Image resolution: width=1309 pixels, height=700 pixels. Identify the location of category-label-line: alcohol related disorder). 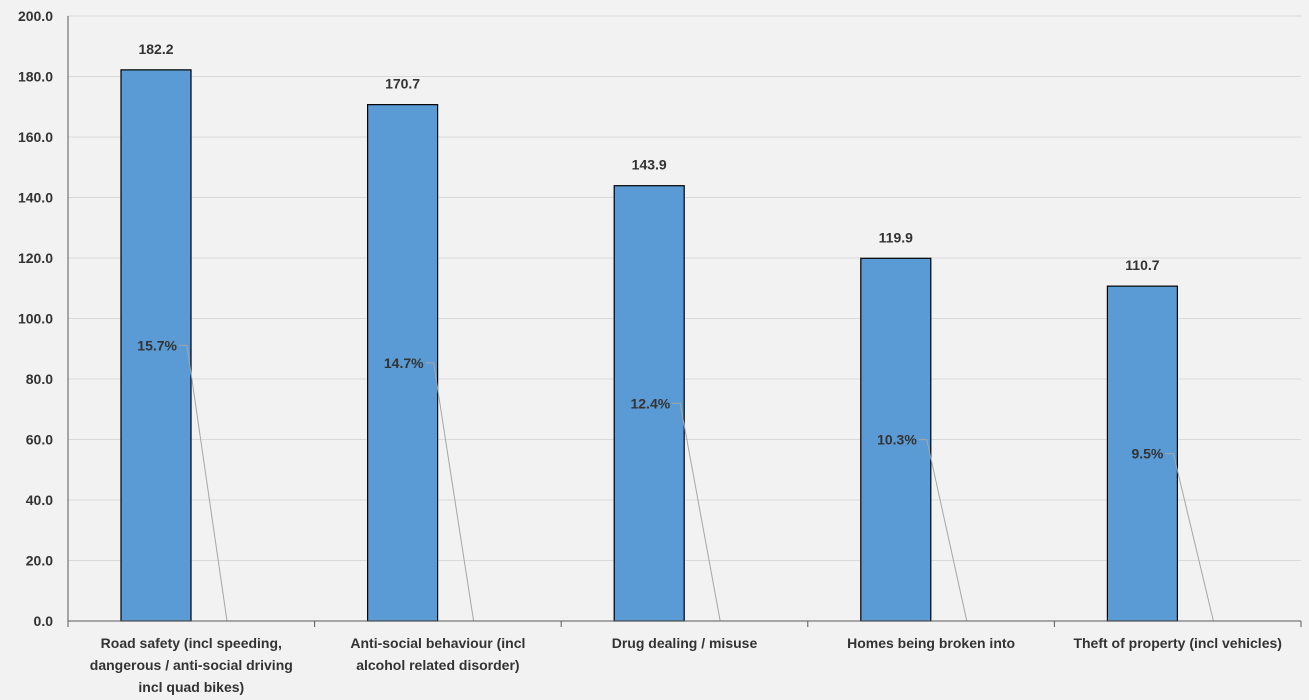
(437, 665).